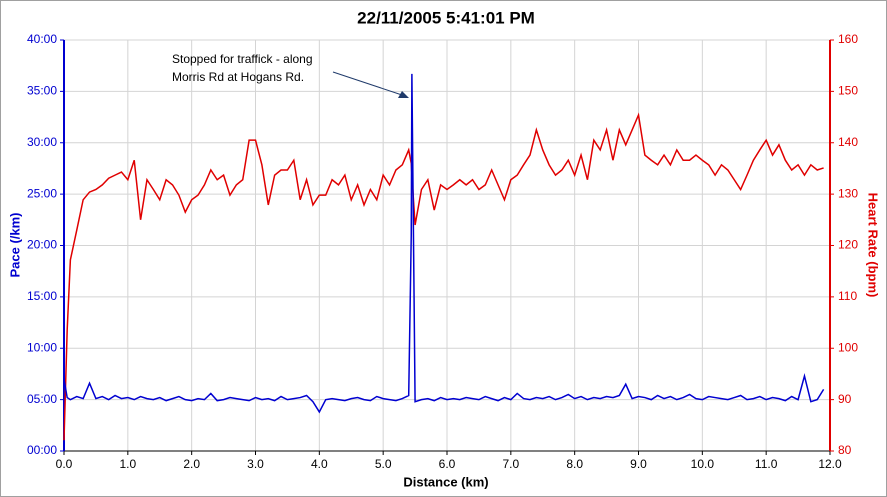 This screenshot has height=497, width=887. Describe the element at coordinates (445, 481) in the screenshot. I see `x-axis-label: Distance (km)` at that location.